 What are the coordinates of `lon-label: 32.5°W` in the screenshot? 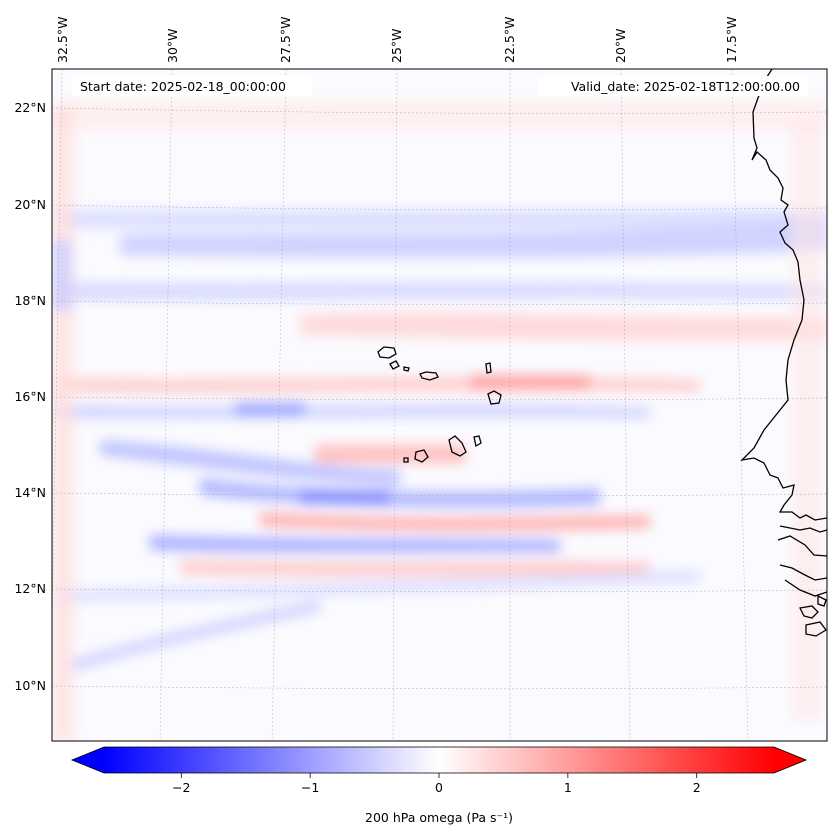 It's located at (62, 40).